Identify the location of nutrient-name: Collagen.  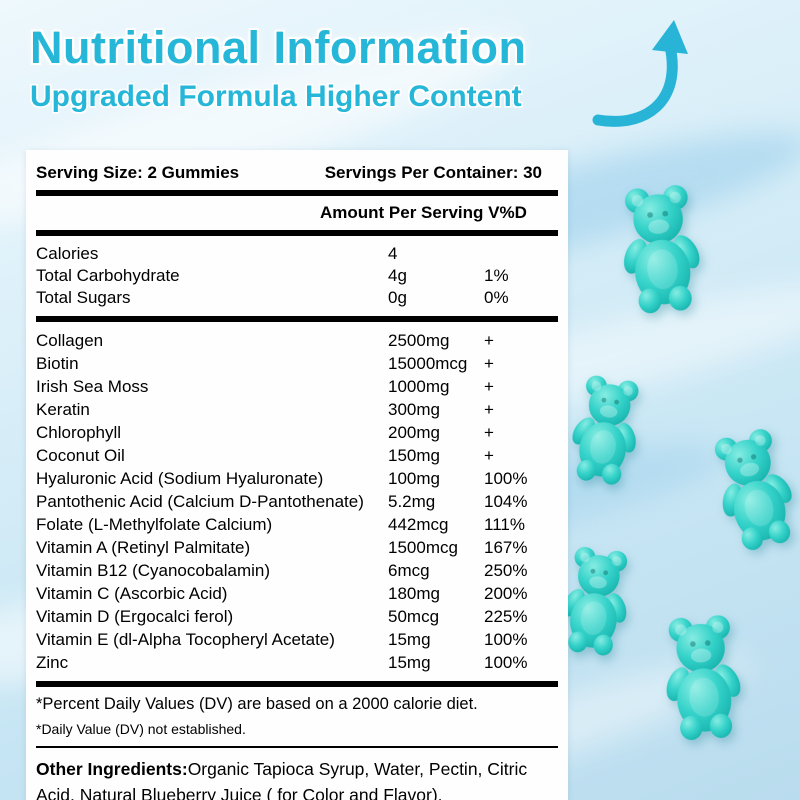
(70, 340).